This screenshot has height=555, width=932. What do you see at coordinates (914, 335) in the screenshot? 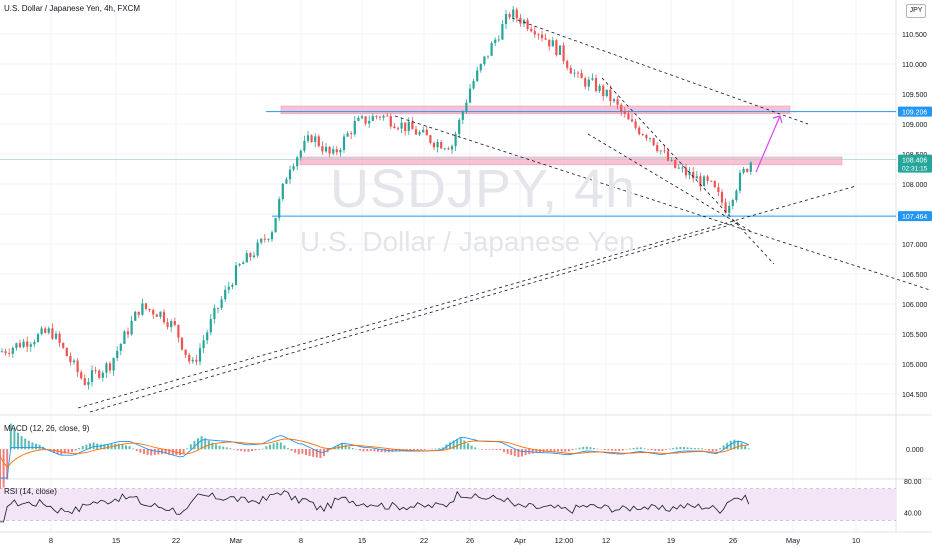
I see `price-tick-label: 105.500` at bounding box center [914, 335].